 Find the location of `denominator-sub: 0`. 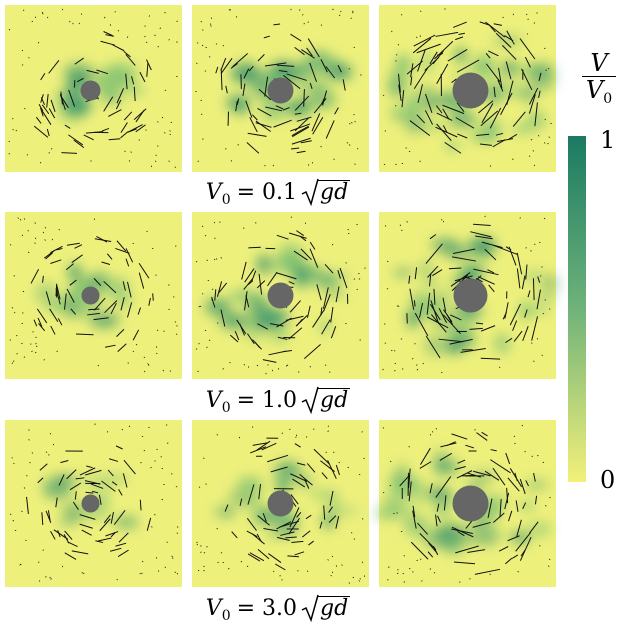

denominator-sub: 0 is located at coordinates (608, 99).